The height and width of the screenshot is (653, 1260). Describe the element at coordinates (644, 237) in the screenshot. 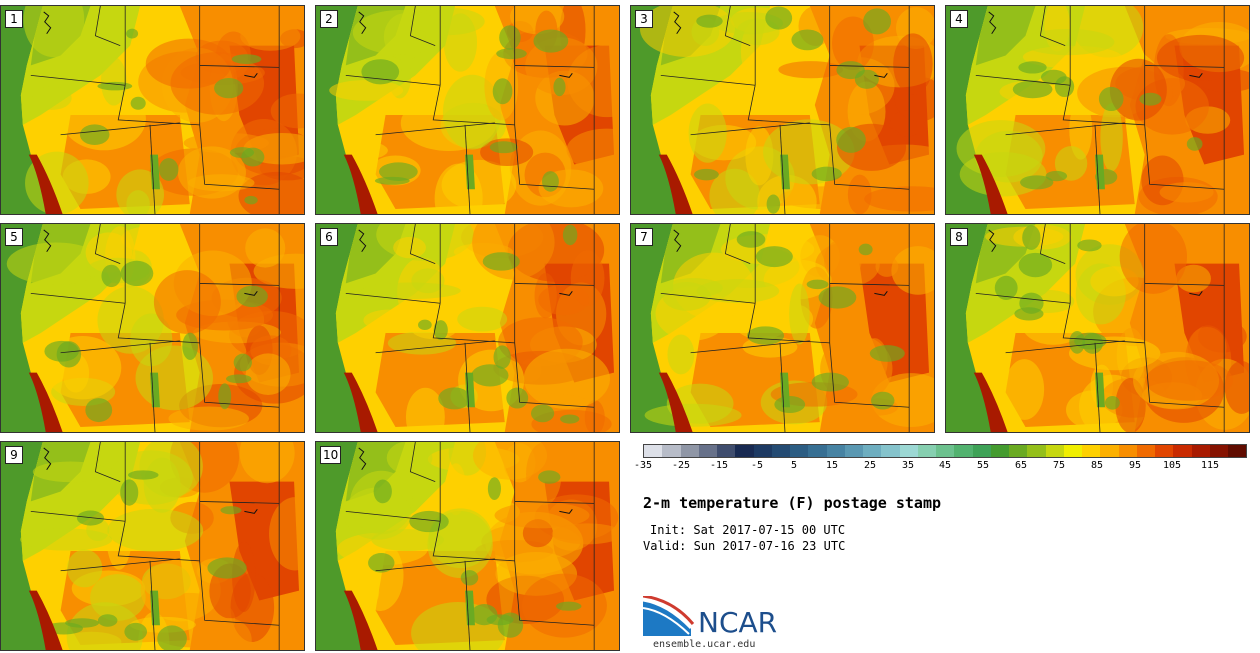

I see `member-number-label: 7` at that location.